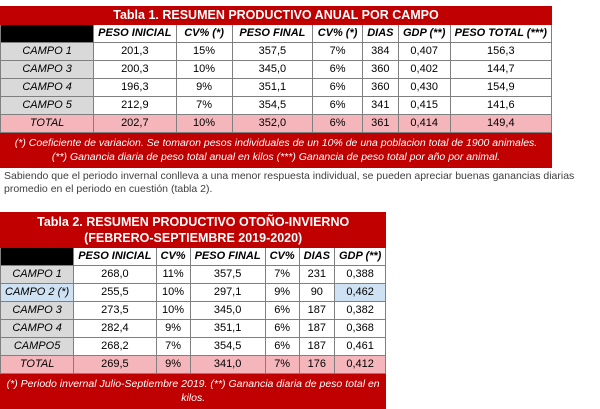 This screenshot has height=409, width=600. Describe the element at coordinates (135, 123) in the screenshot. I see `table-cell: 202,7` at that location.